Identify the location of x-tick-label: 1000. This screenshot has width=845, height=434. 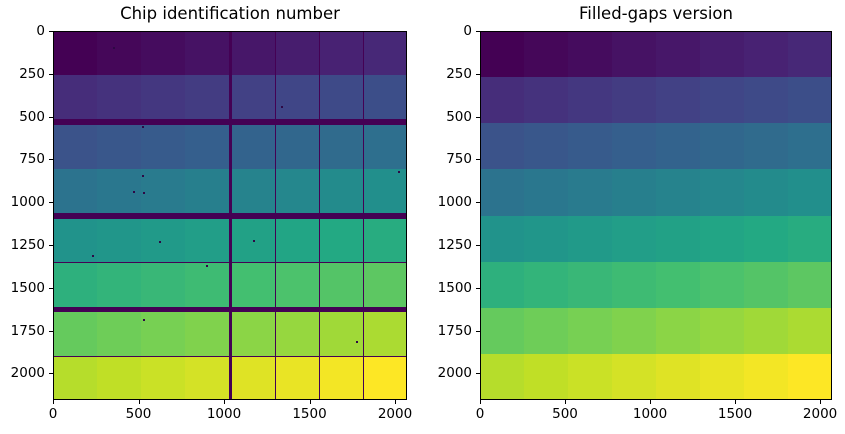
(650, 414).